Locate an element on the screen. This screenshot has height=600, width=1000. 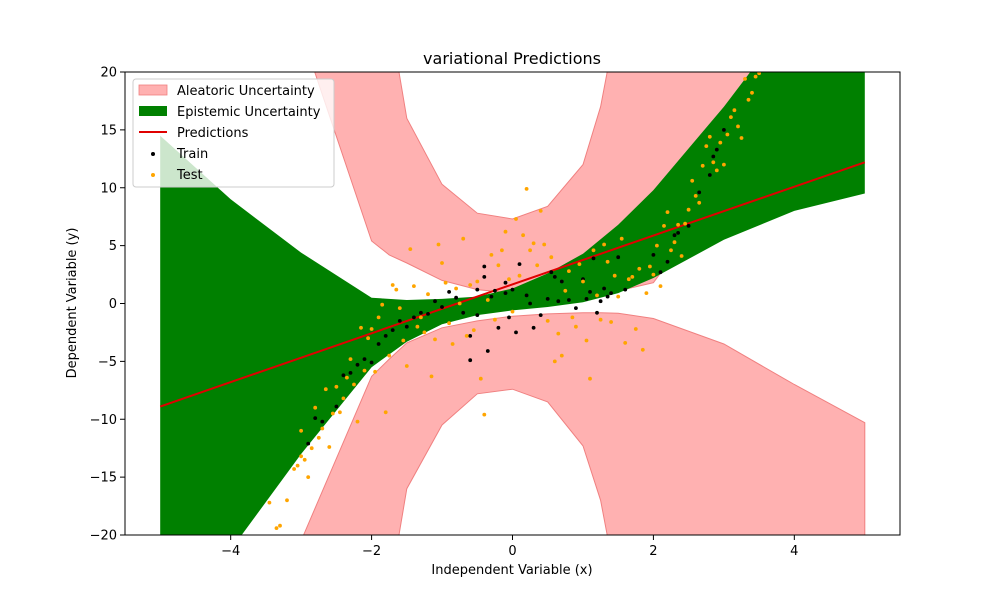
y-tick-label: −20 is located at coordinates (103, 536).